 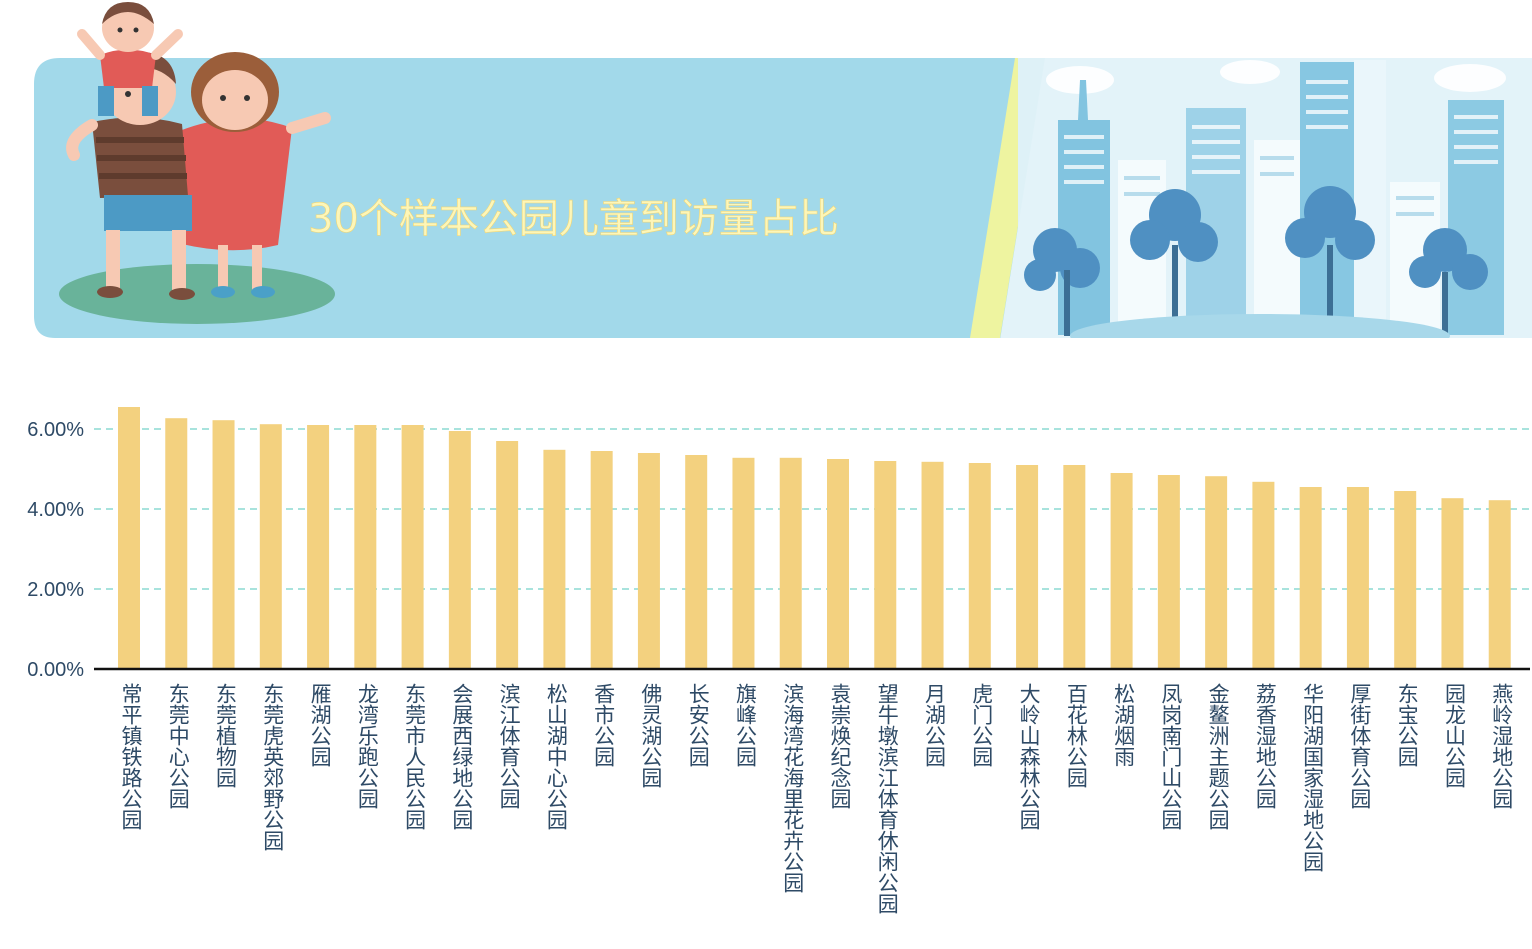 I want to click on x-tick-label: 百花林公园, so click(x=1076, y=735).